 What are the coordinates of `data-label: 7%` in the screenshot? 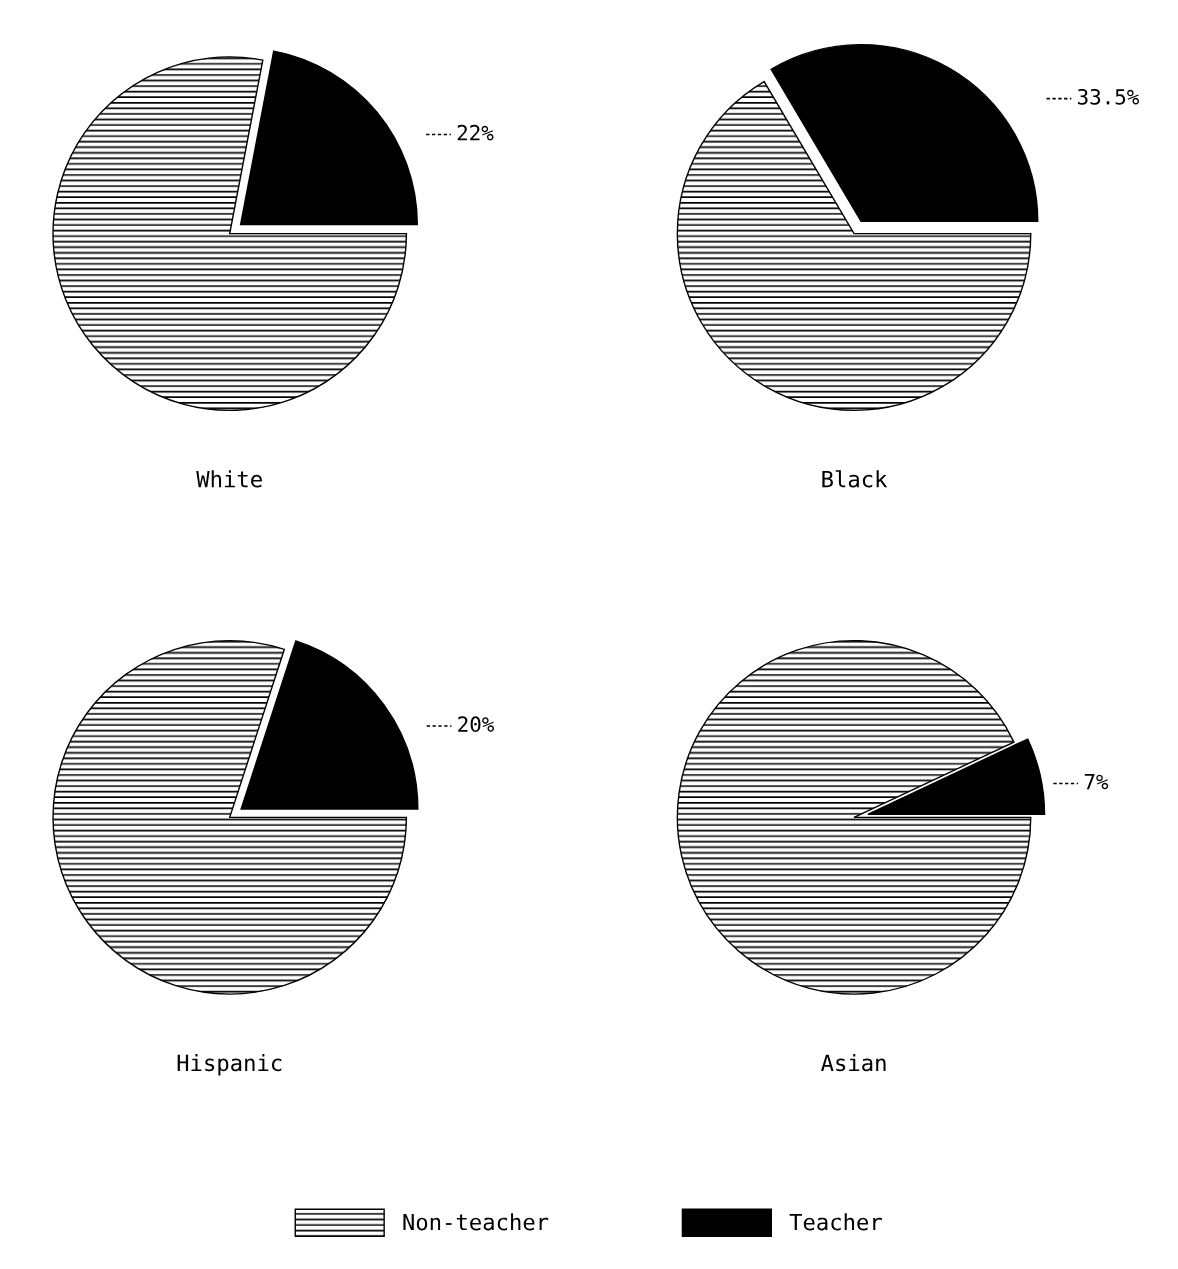 It's located at (1096, 782).